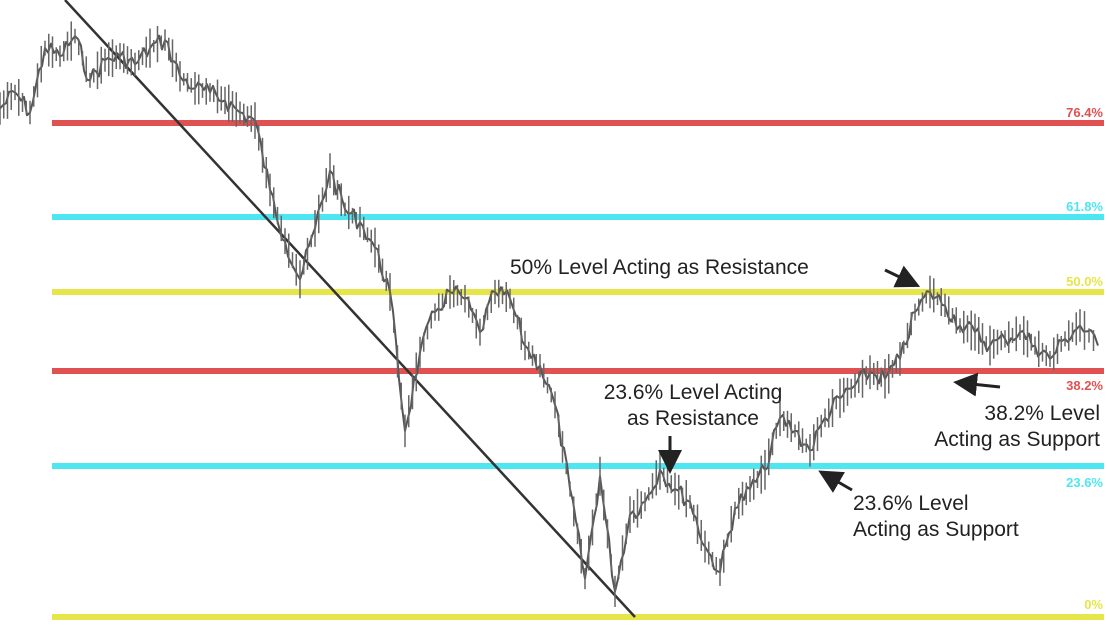  What do you see at coordinates (1084, 206) in the screenshot?
I see `level-label-1: 61.8%` at bounding box center [1084, 206].